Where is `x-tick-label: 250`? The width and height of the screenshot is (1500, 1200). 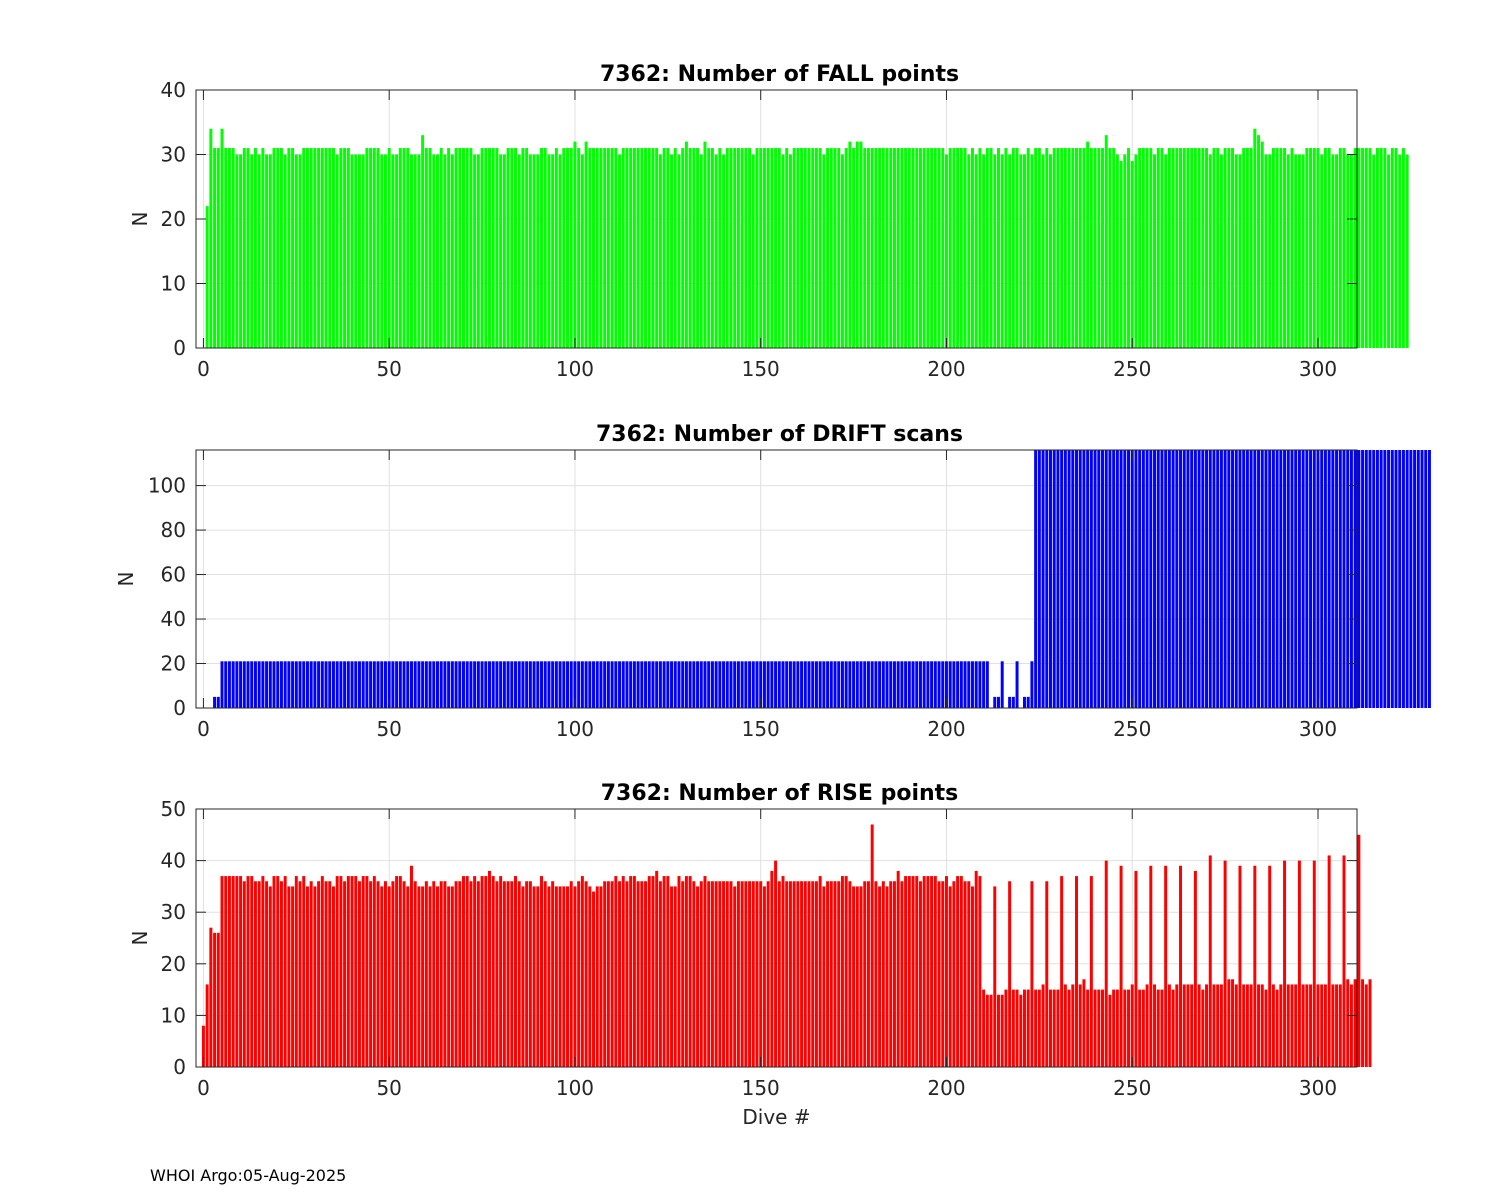
x-tick-label: 250 is located at coordinates (1132, 729).